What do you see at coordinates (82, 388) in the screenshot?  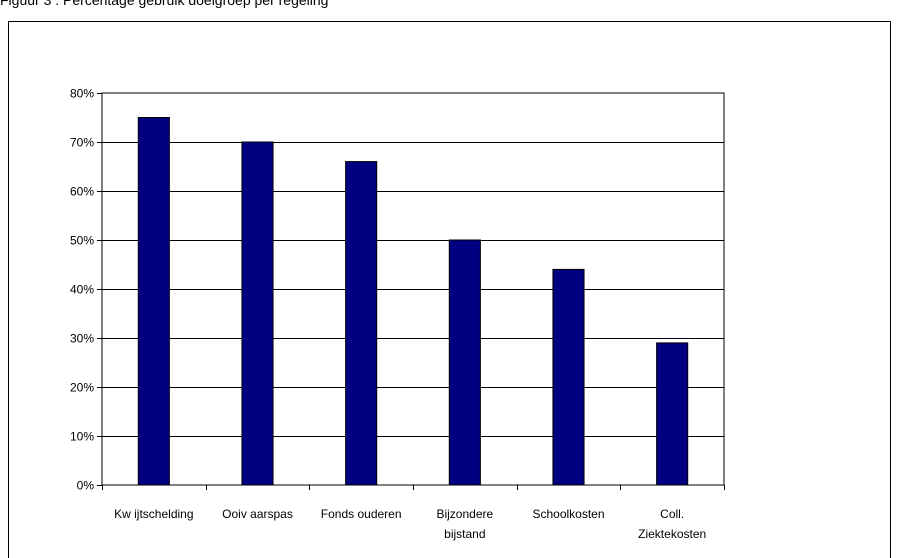 I see `y-tick-label: 20%` at bounding box center [82, 388].